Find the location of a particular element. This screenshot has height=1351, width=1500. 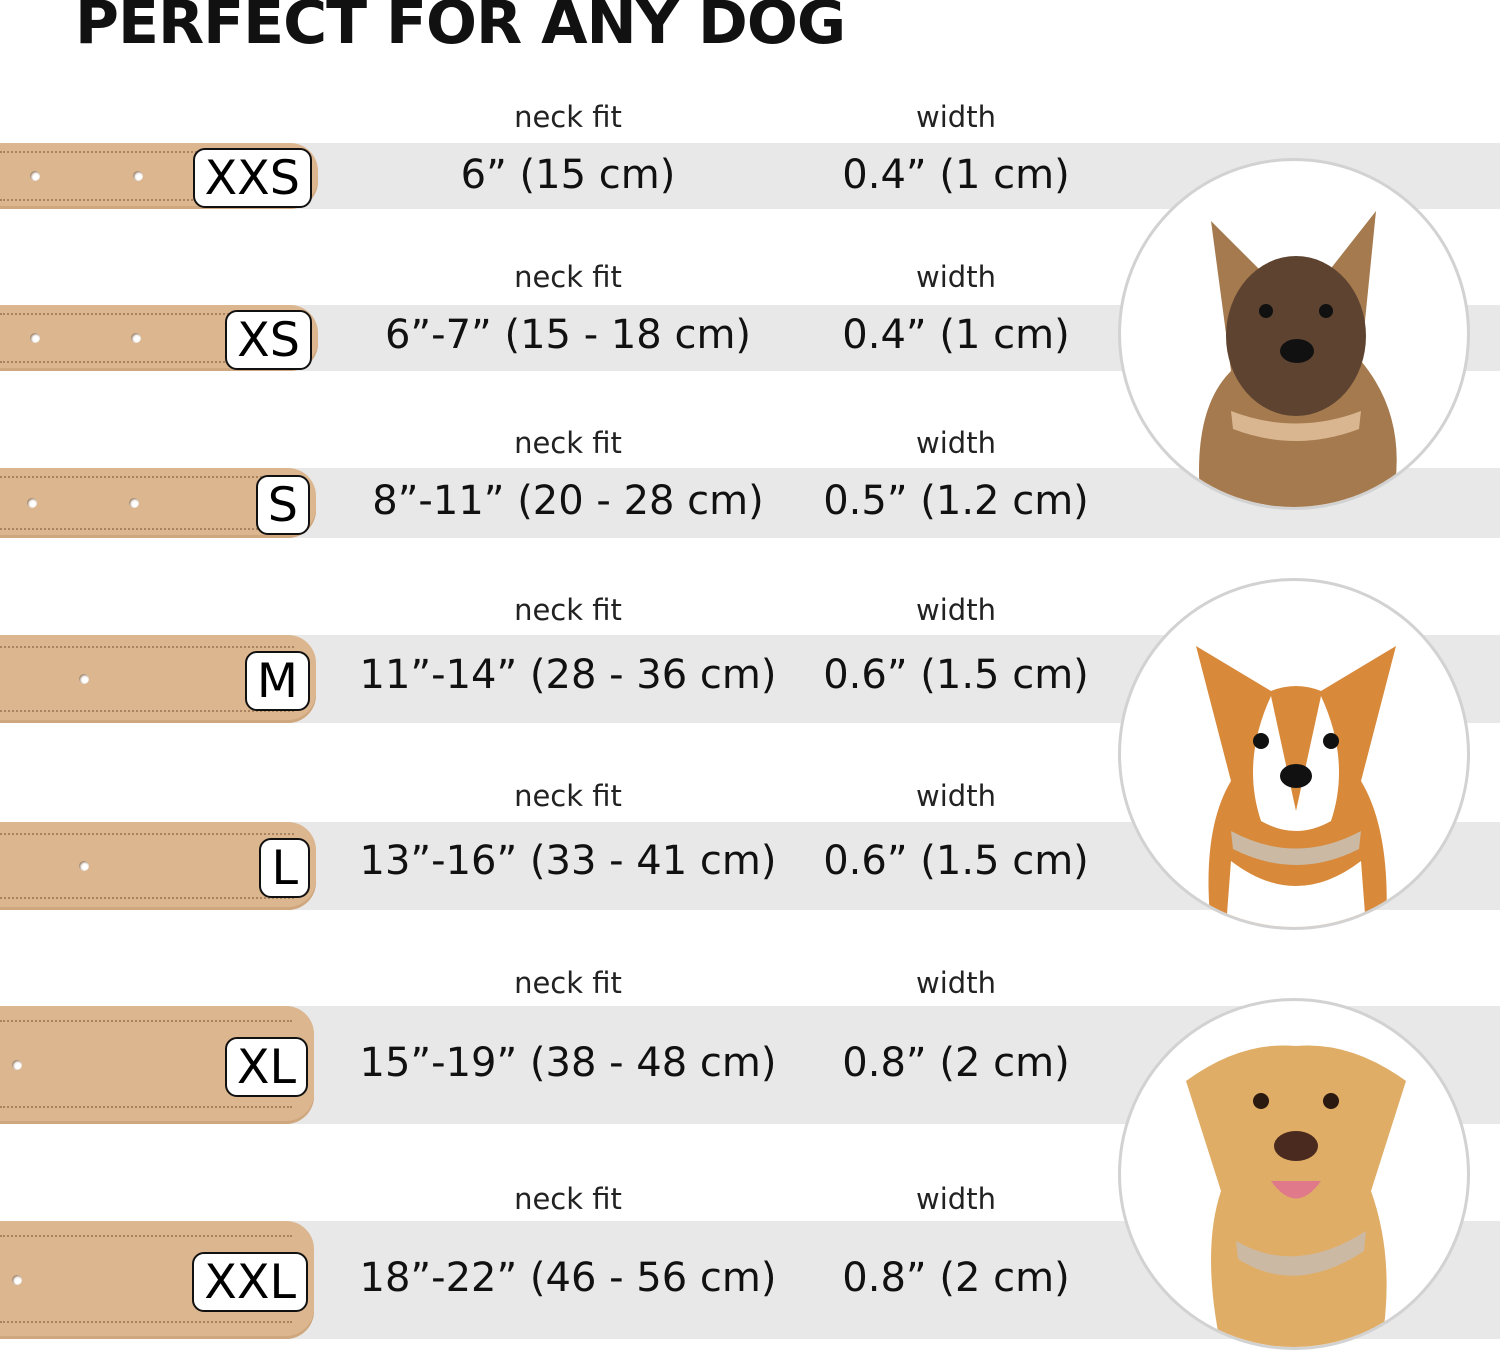

width-value: 0.5” (1.2 cm) is located at coordinates (956, 501).